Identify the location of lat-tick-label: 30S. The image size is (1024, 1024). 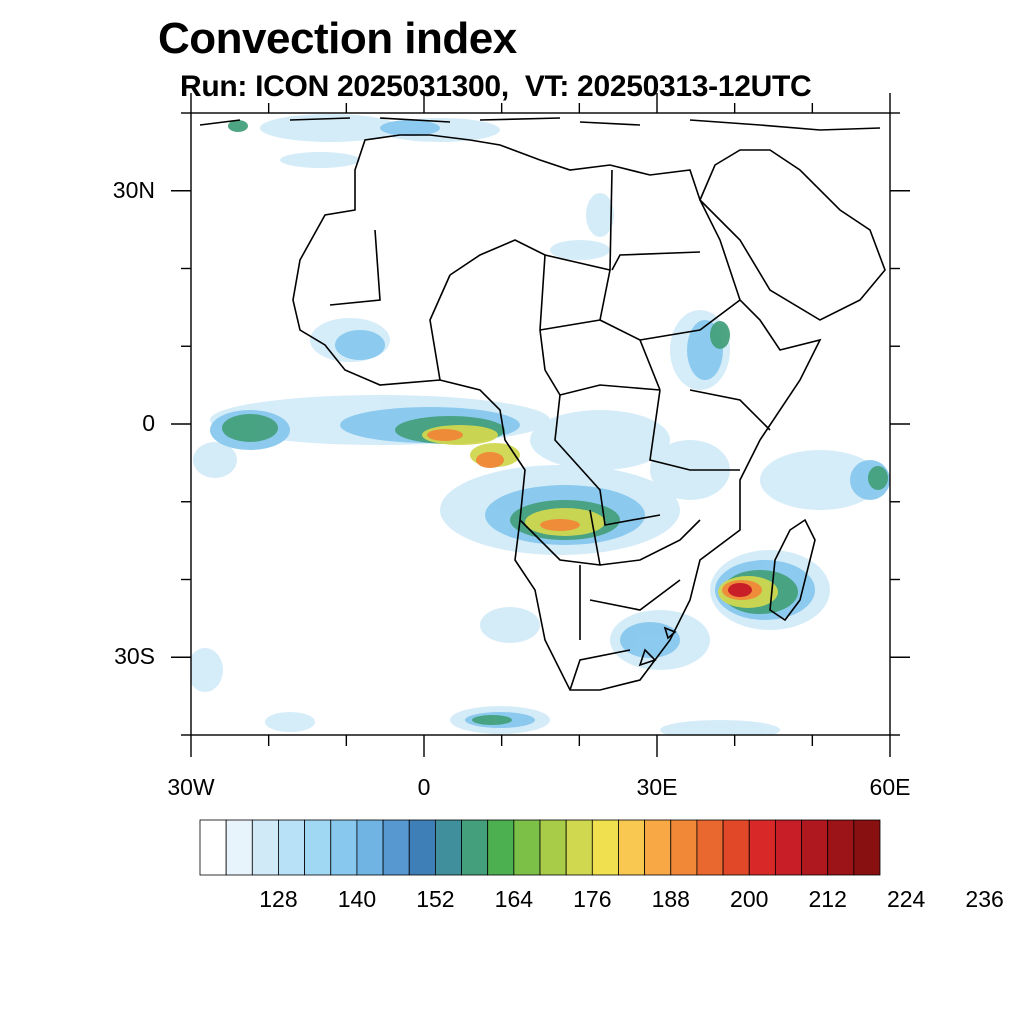
(134, 656).